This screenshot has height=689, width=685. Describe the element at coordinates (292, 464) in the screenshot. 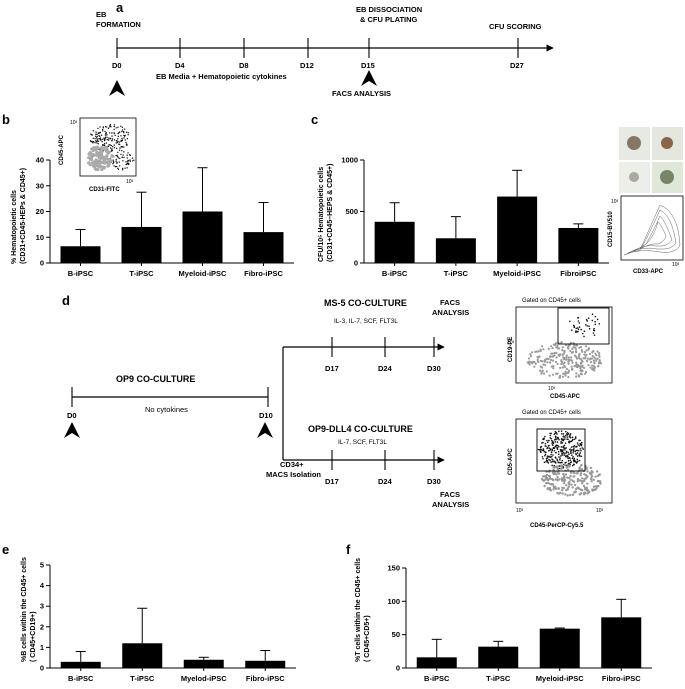

I see `cd34-label-1: CD34+` at that location.